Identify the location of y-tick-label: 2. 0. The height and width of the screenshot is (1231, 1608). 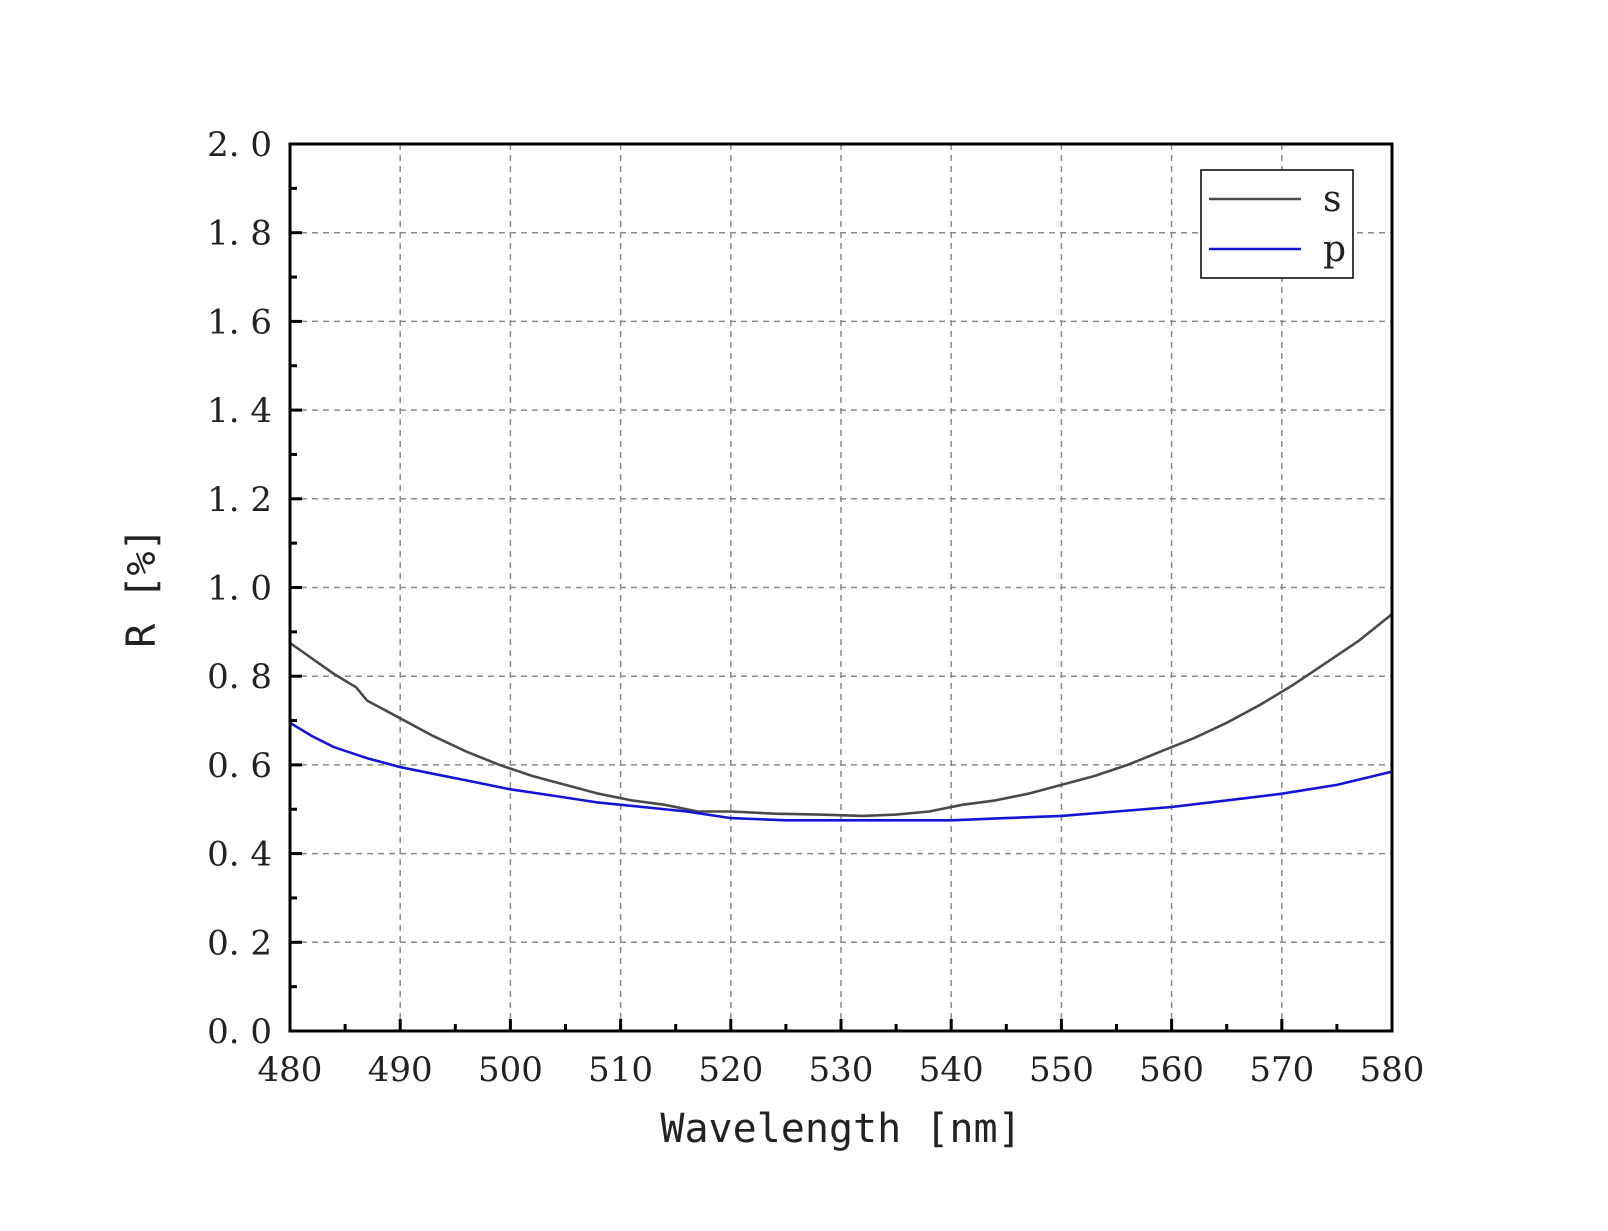
(239, 145).